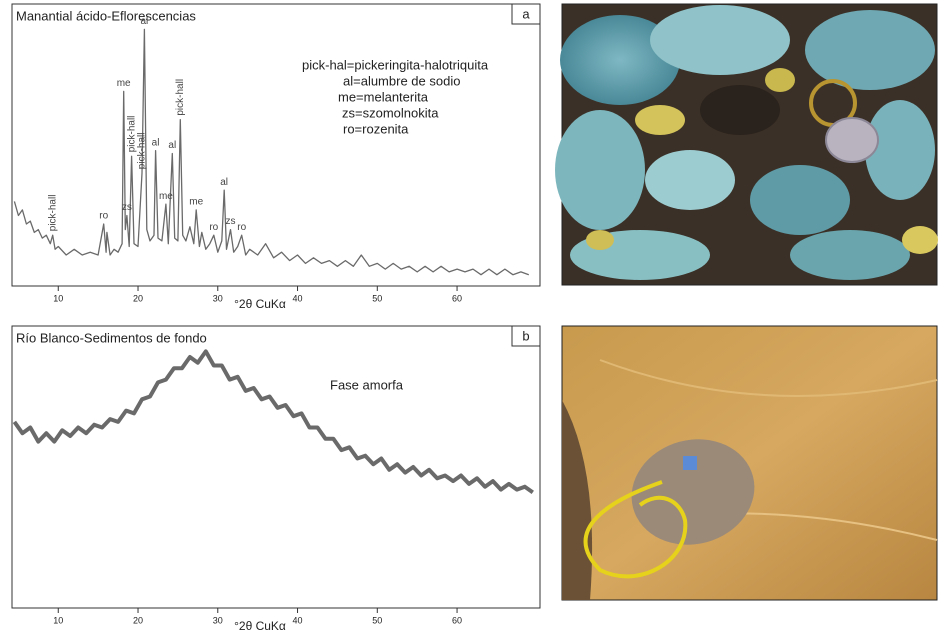  I want to click on chart-title: Manantial ácido-Eflorescencias, so click(106, 15).